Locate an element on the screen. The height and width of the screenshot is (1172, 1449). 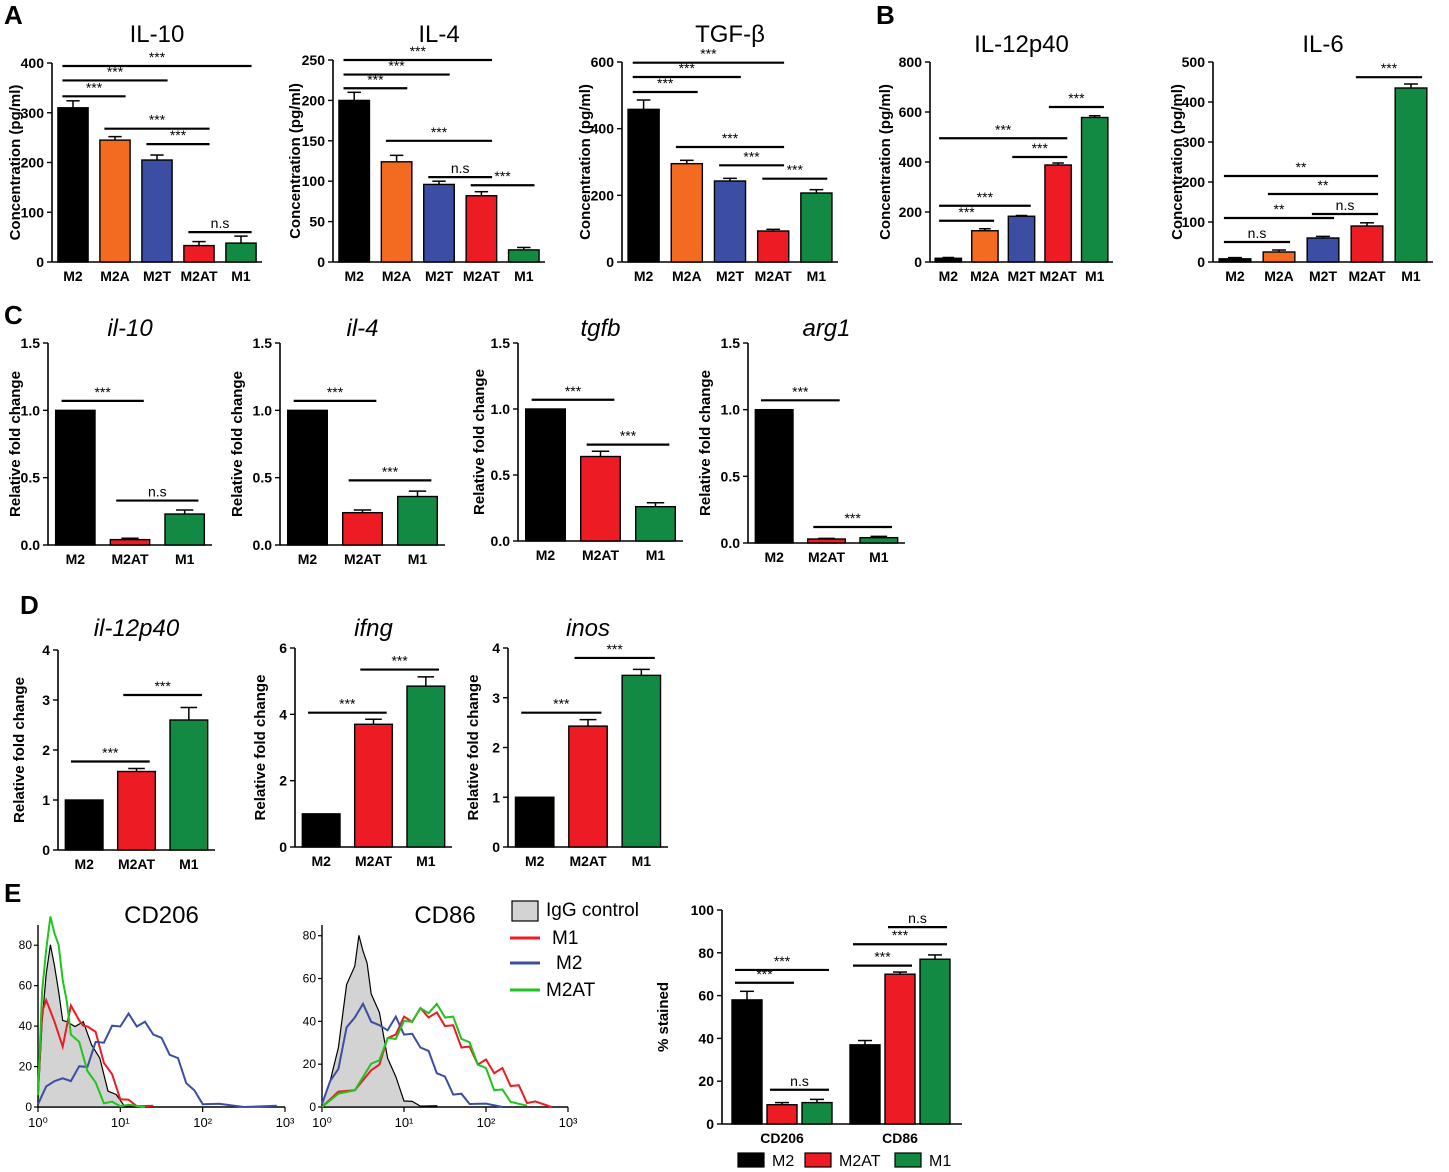
panel-letter-c: C is located at coordinates (13, 315).